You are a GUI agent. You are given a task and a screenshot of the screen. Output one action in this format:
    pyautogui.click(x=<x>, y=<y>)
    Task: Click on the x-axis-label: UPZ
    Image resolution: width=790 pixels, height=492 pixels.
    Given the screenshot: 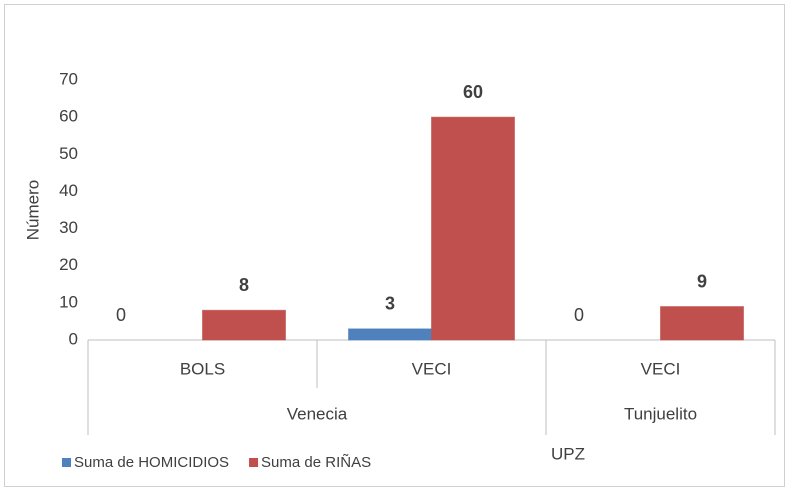 What is the action you would take?
    pyautogui.click(x=568, y=453)
    